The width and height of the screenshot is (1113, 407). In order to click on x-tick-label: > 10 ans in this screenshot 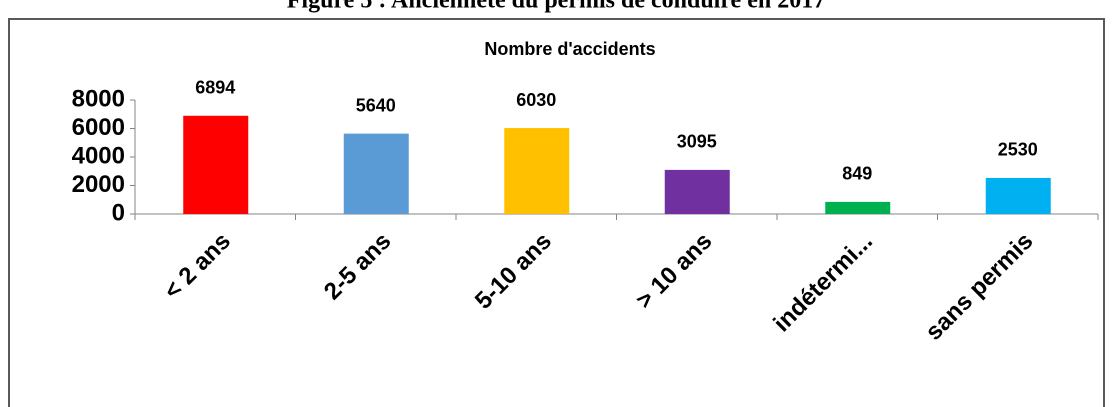, I will do `click(674, 271)`.